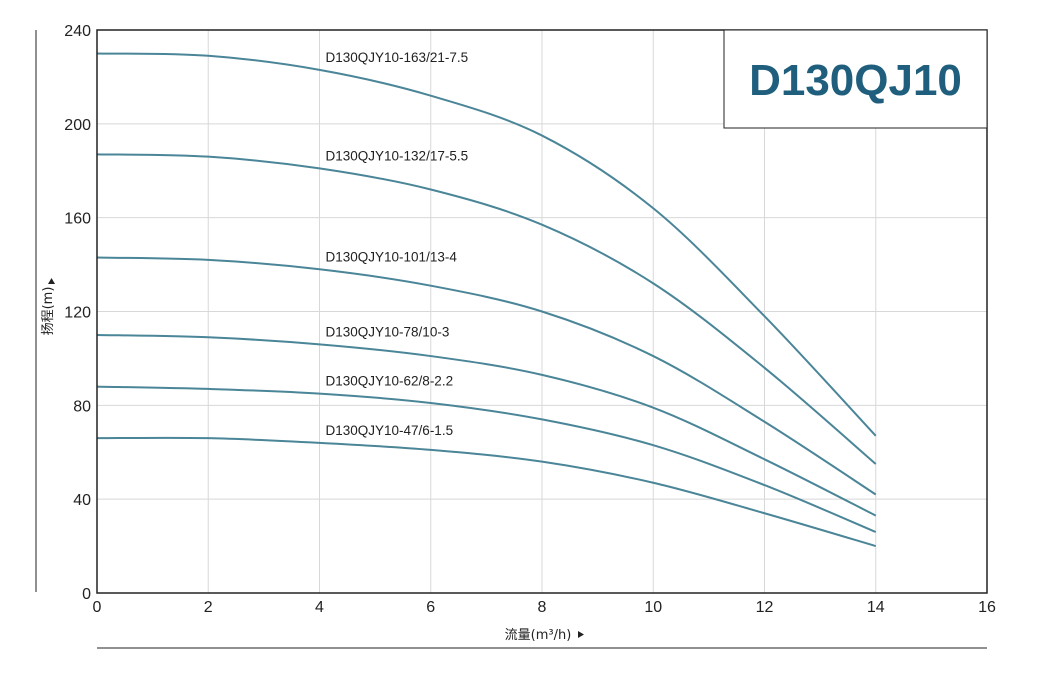 The image size is (1042, 677). What do you see at coordinates (208, 607) in the screenshot?
I see `x-tick-label: 2` at bounding box center [208, 607].